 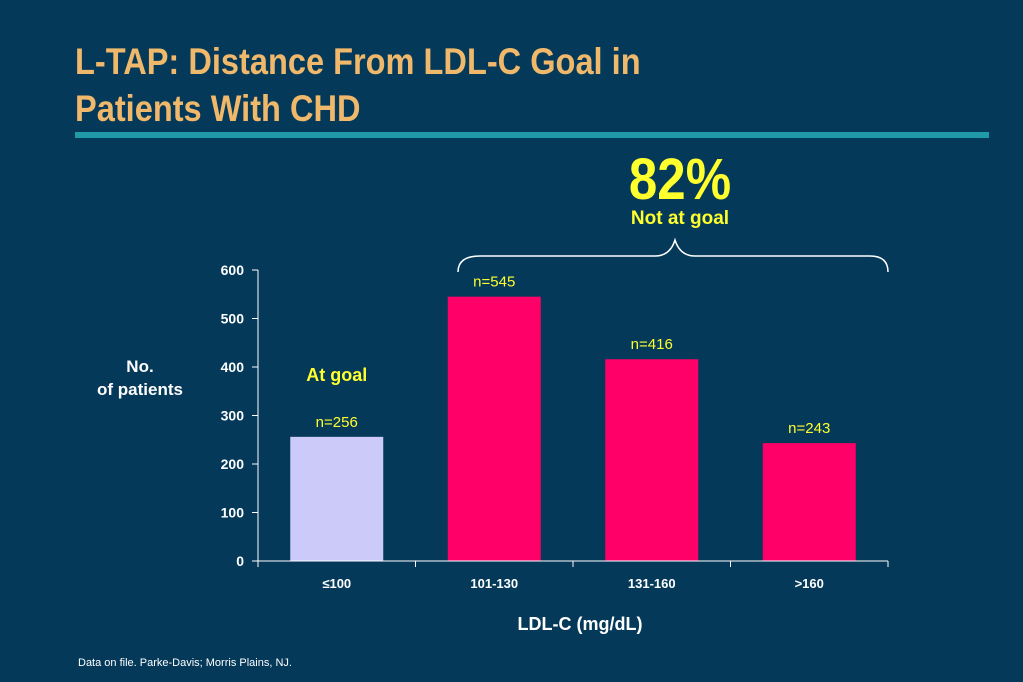 What do you see at coordinates (233, 319) in the screenshot?
I see `y-tick-label-5: 500` at bounding box center [233, 319].